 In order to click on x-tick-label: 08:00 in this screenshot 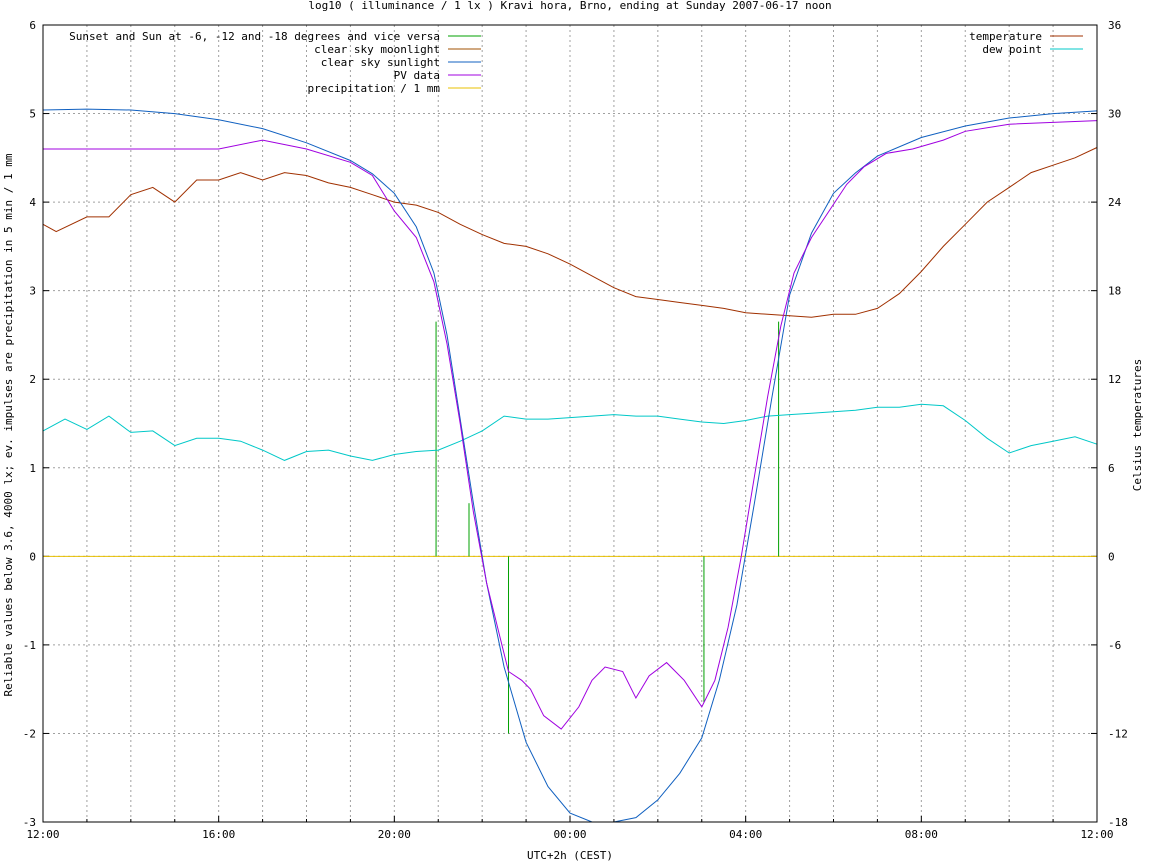, I will do `click(921, 834)`.